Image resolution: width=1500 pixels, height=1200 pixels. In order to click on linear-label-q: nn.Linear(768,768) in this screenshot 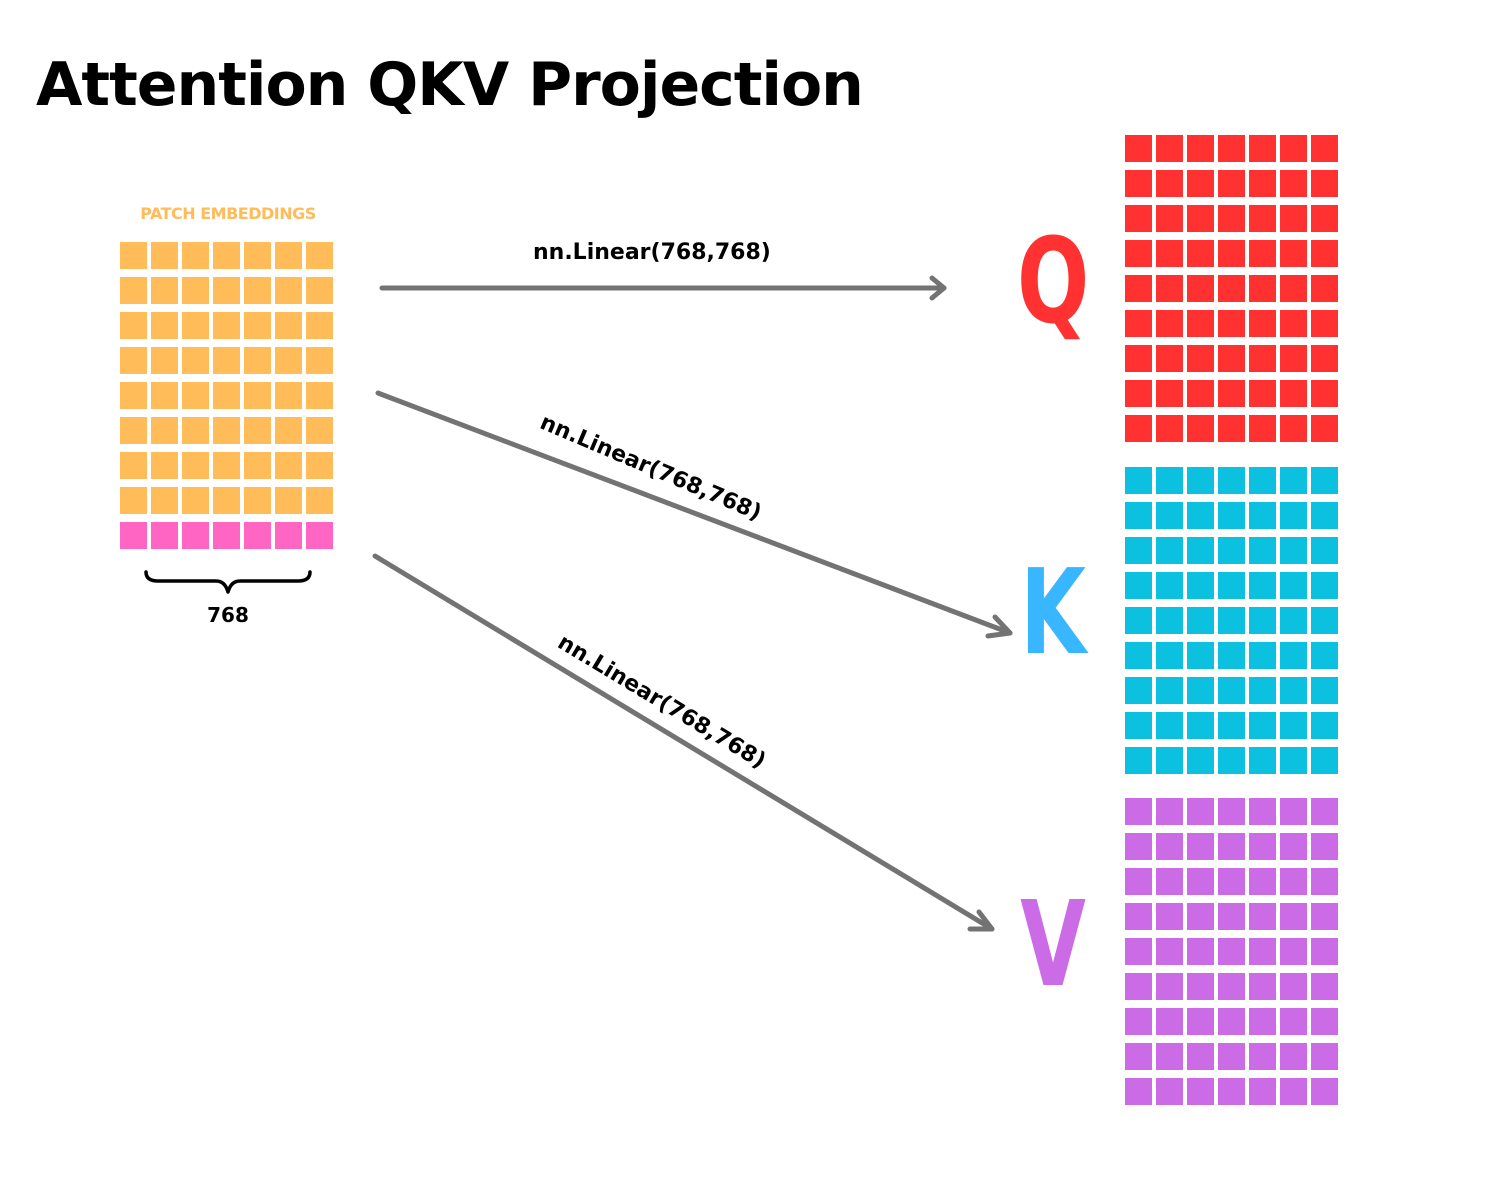, I will do `click(652, 252)`.